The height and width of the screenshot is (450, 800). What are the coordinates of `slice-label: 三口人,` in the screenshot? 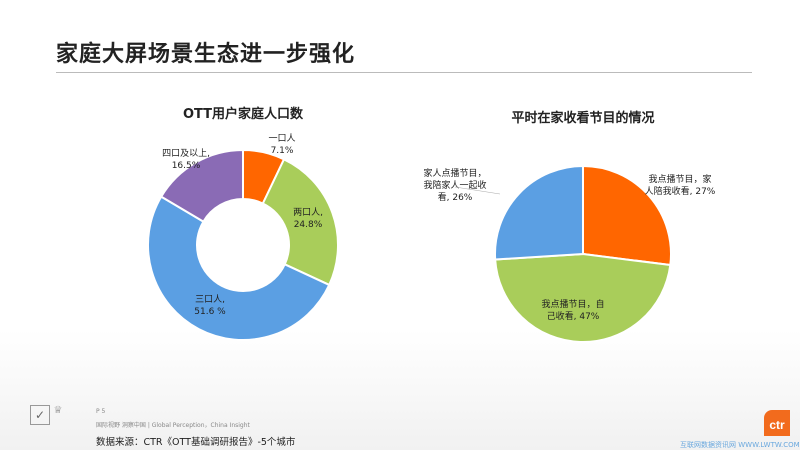 It's located at (210, 299).